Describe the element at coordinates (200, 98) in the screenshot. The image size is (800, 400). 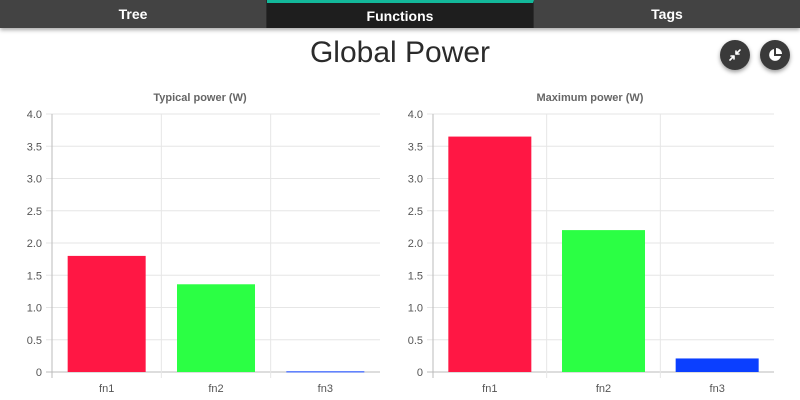
I see `chart-title: Typical power (W)` at that location.